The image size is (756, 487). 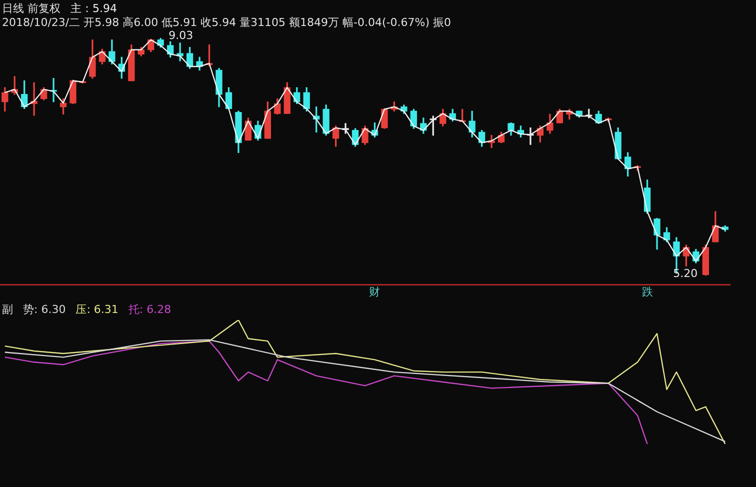 I want to click on annotation: 5.20, so click(x=685, y=273).